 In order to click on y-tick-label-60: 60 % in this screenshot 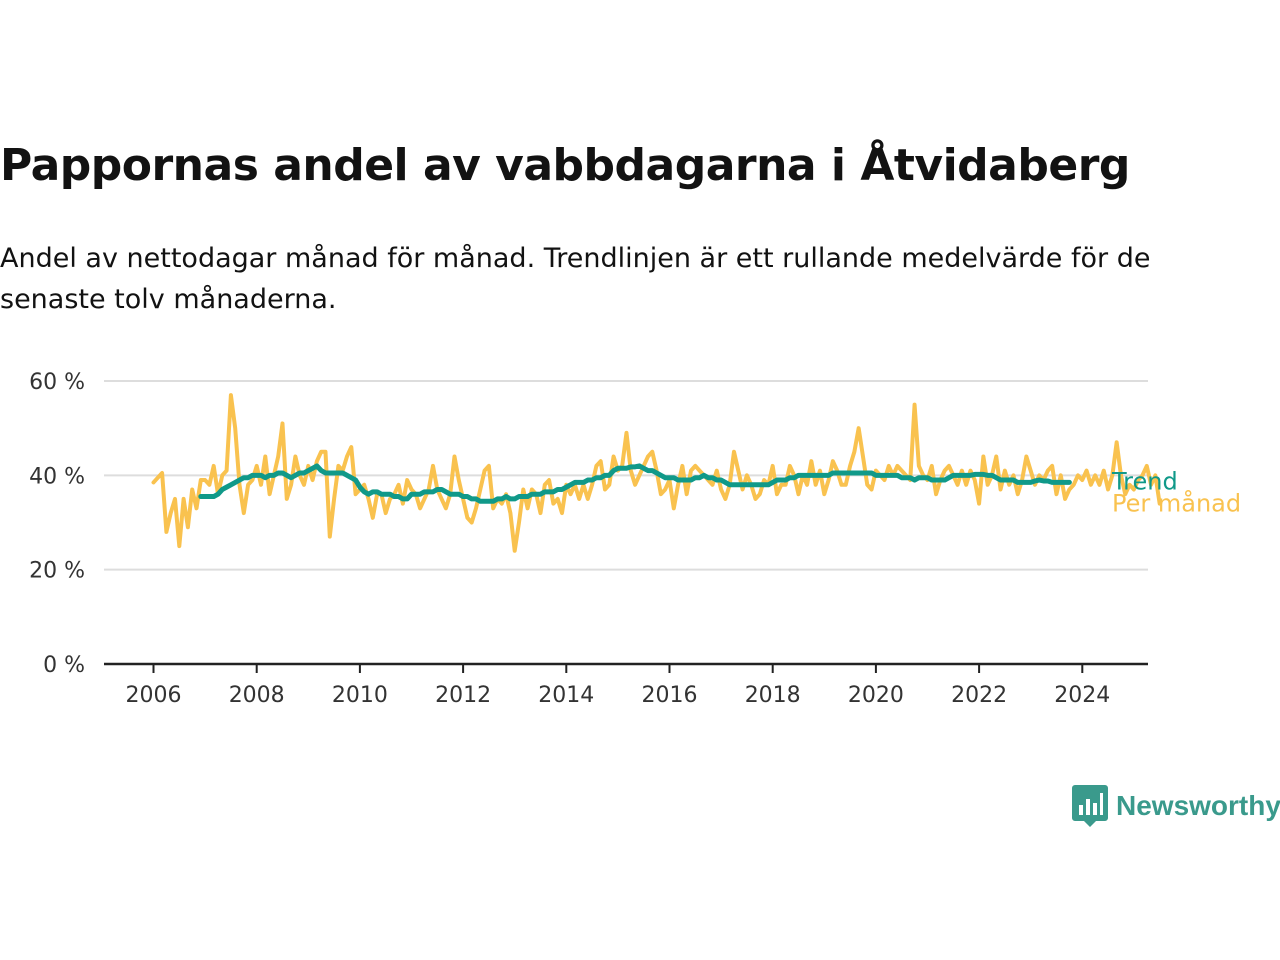, I will do `click(57, 382)`.